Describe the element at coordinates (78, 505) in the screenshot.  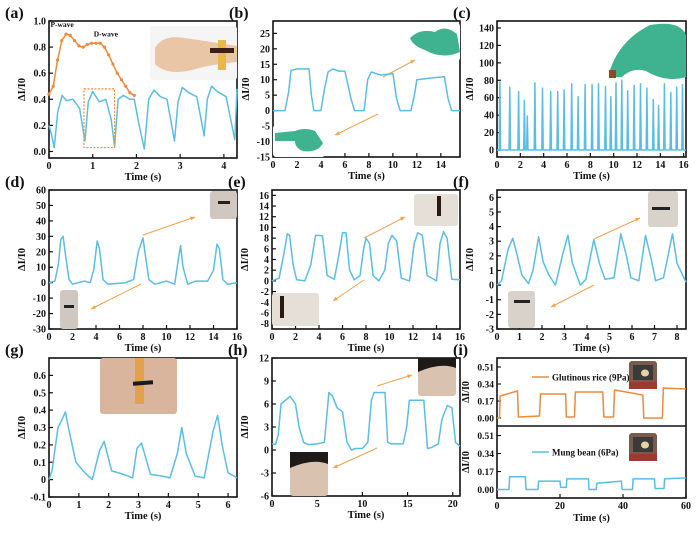
I see `x-tick-label: 1` at that location.